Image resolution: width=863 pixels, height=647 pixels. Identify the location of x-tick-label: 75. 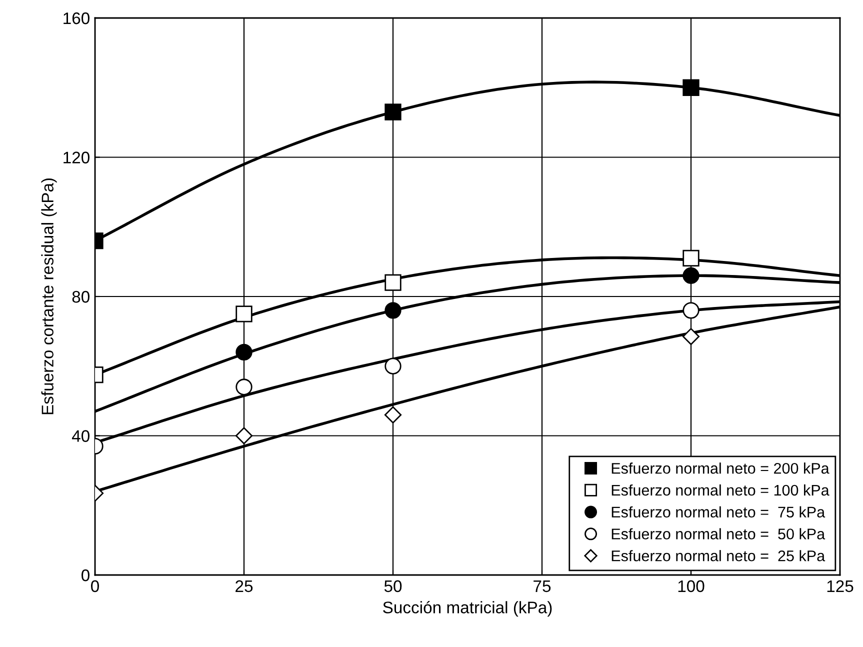
(542, 586).